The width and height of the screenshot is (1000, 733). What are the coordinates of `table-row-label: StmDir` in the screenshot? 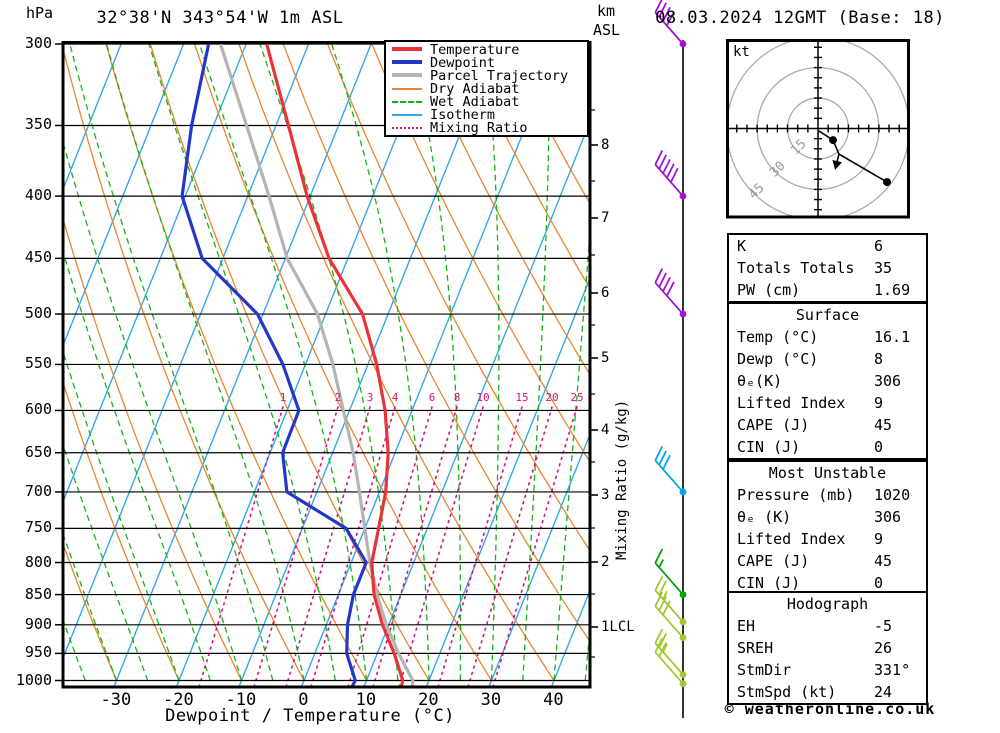 It's located at (764, 670).